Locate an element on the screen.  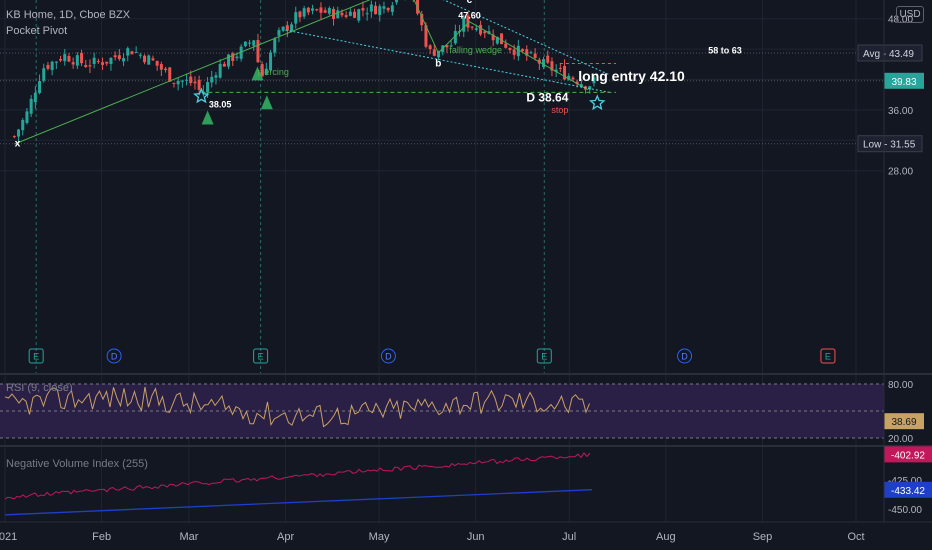
wedge-lower is located at coordinates (447, 61).